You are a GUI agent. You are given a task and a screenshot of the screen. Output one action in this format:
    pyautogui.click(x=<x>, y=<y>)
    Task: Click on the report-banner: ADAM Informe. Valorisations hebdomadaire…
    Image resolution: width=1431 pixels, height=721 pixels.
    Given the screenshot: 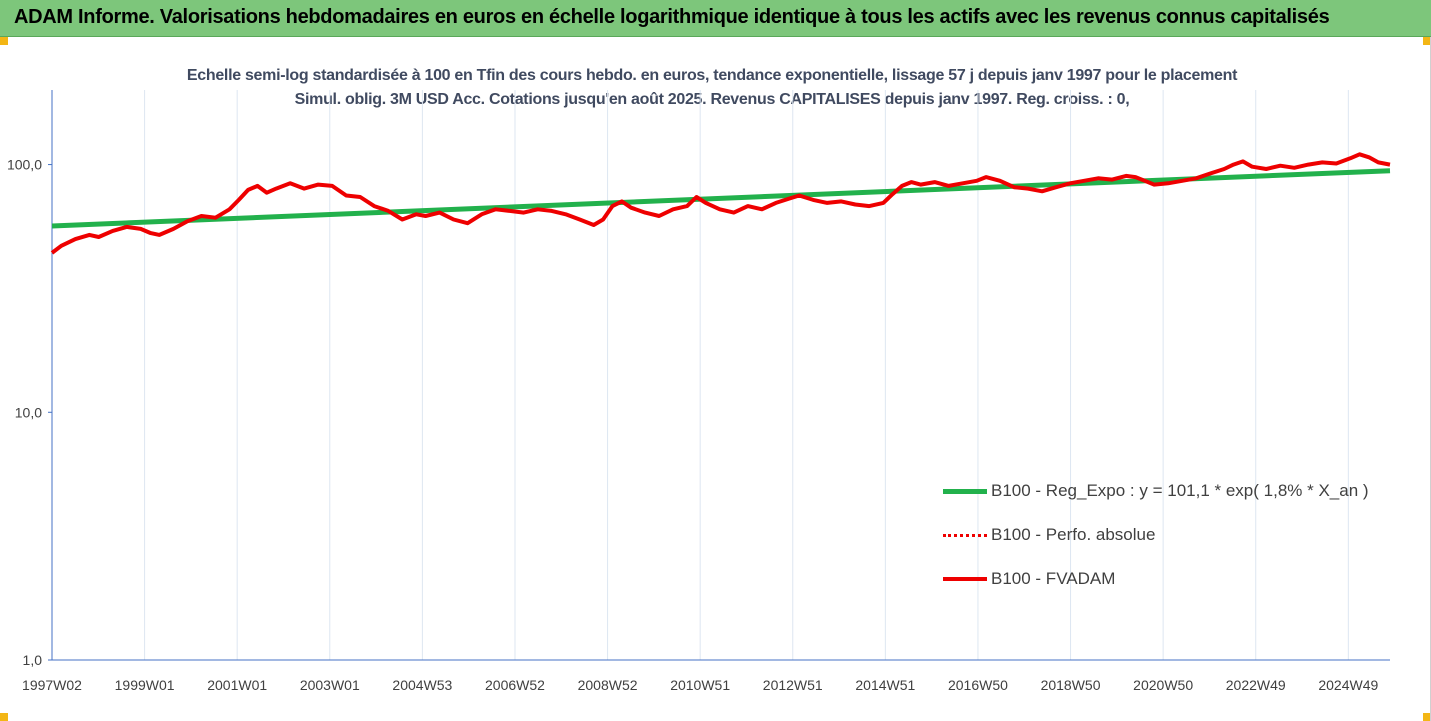 What is the action you would take?
    pyautogui.click(x=715, y=18)
    